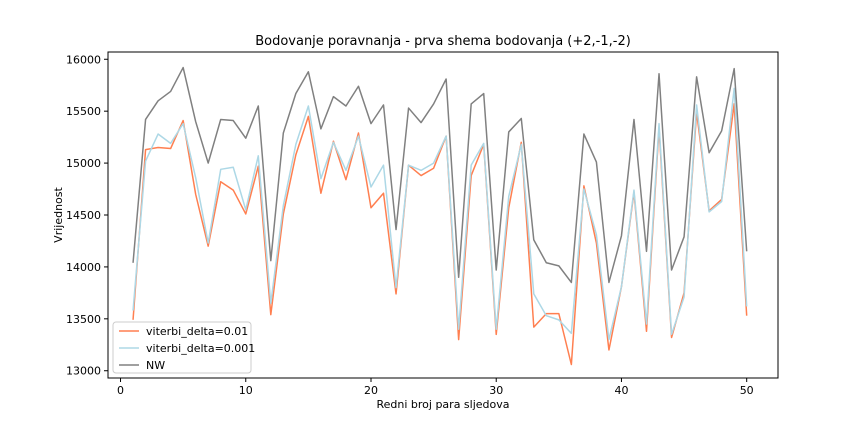  Describe the element at coordinates (155, 365) in the screenshot. I see `legend-entry-label: NW` at that location.